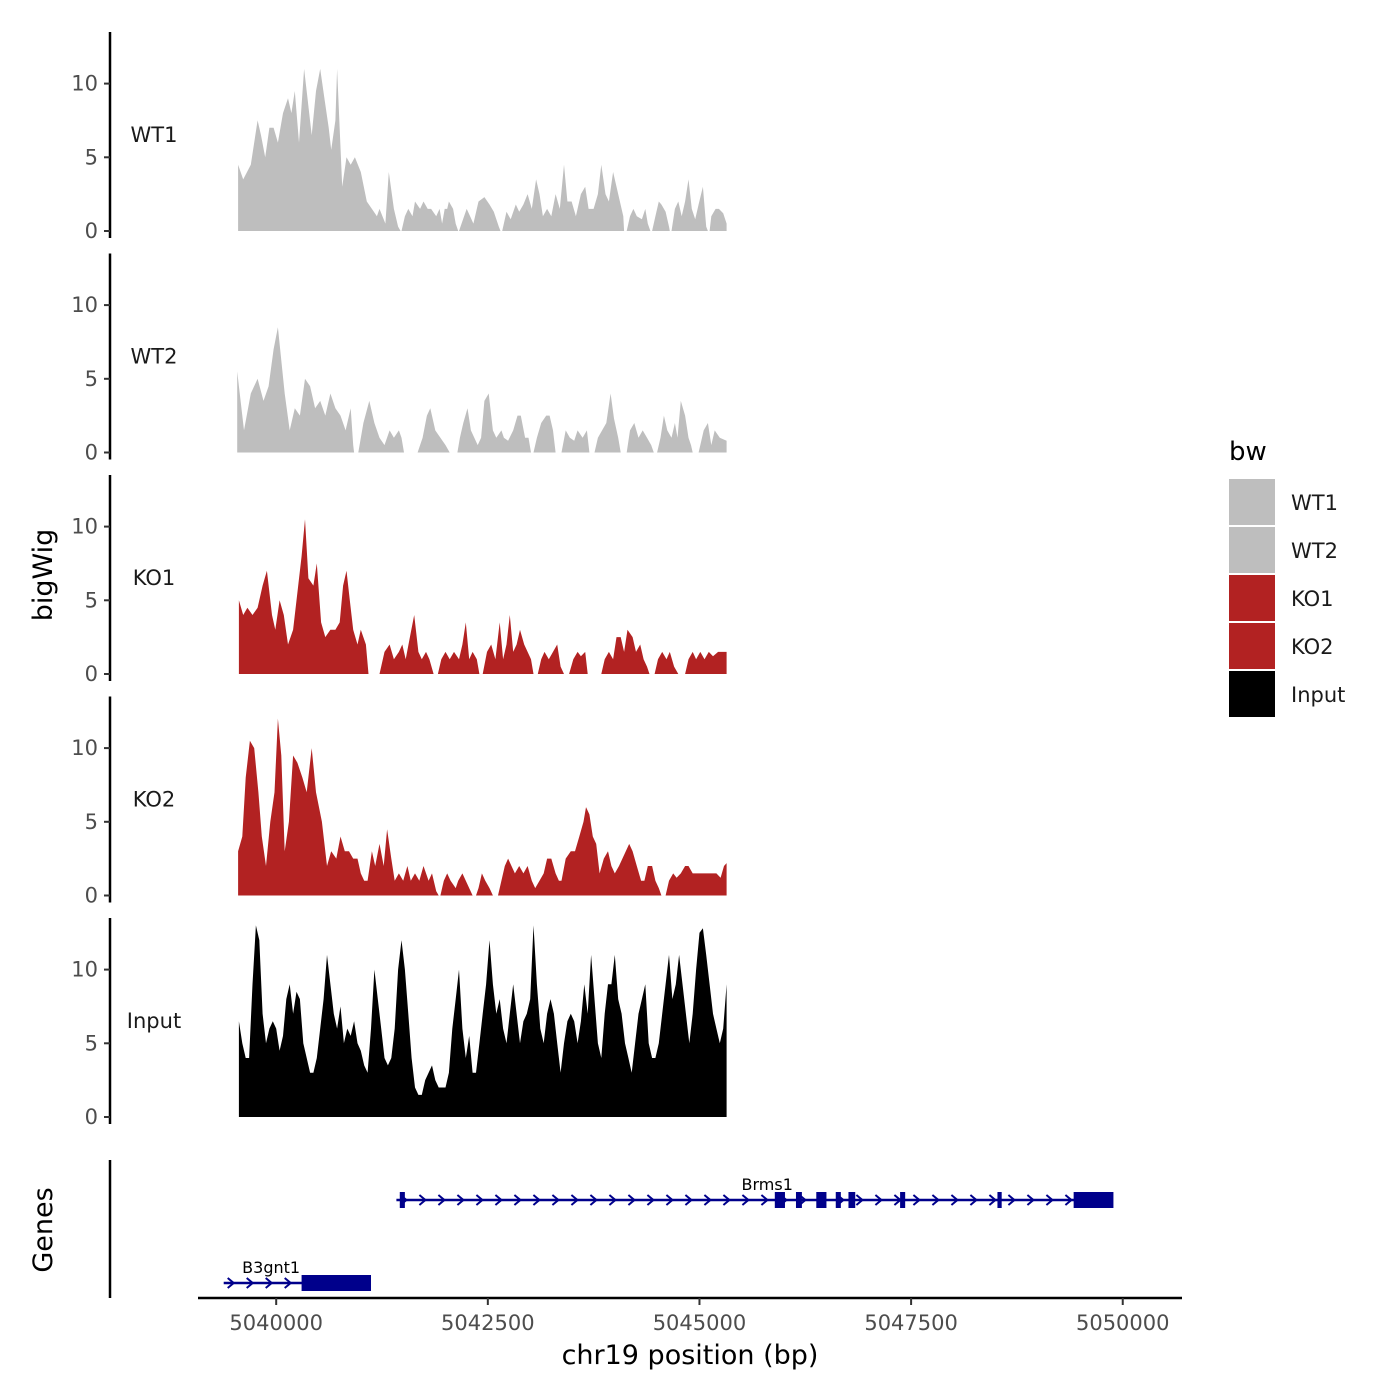 The image size is (1400, 1400). Describe the element at coordinates (1314, 551) in the screenshot. I see `legend-label-wt2: WT2` at that location.